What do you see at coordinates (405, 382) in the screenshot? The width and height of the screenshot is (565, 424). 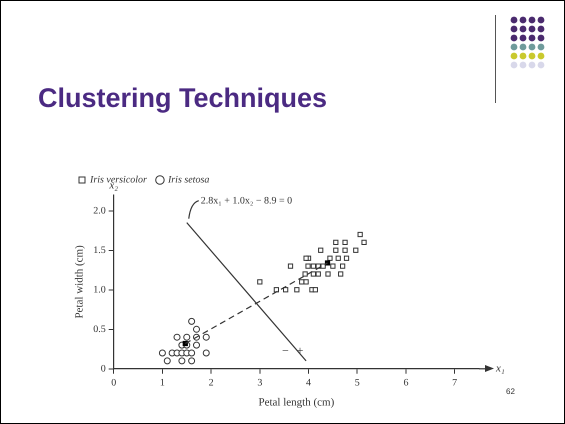 I see `x-tick-label: 6` at bounding box center [405, 382].